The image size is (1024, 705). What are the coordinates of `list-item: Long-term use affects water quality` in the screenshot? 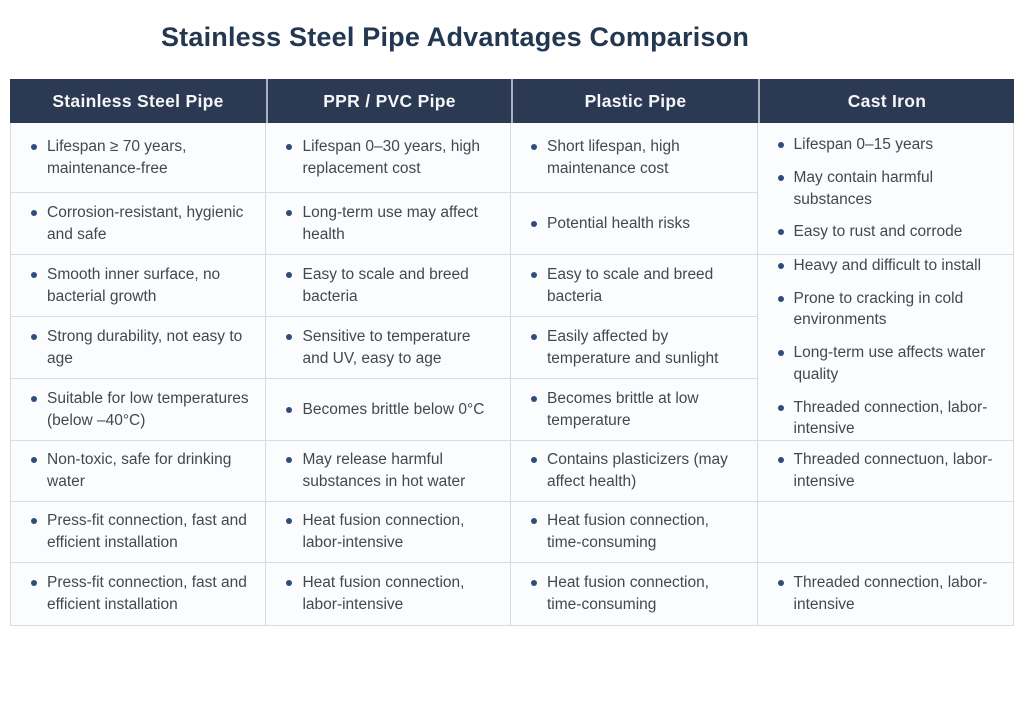 It's located at (888, 363).